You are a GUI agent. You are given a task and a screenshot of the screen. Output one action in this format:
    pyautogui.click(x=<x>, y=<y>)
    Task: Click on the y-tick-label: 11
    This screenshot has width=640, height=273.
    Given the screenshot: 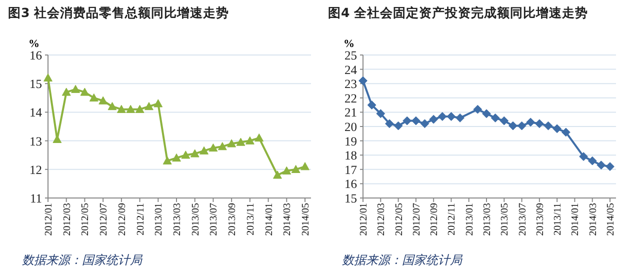 What is the action you would take?
    pyautogui.click(x=36, y=199)
    